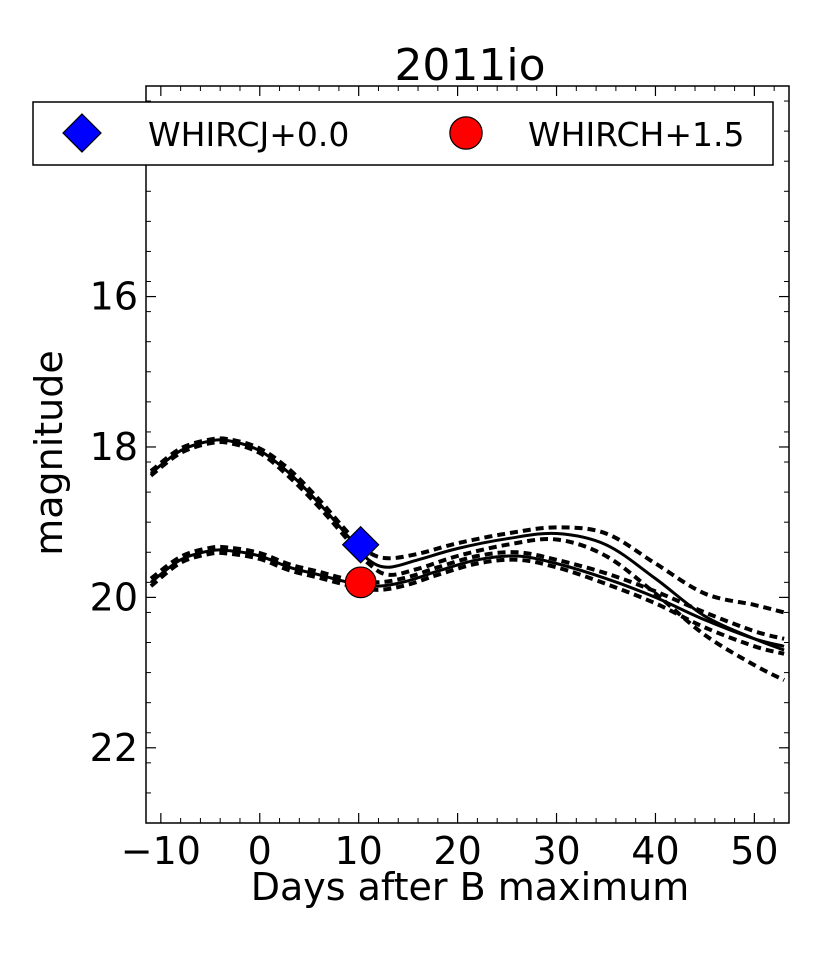 This screenshot has width=830, height=953. I want to click on legend-box, so click(403, 133).